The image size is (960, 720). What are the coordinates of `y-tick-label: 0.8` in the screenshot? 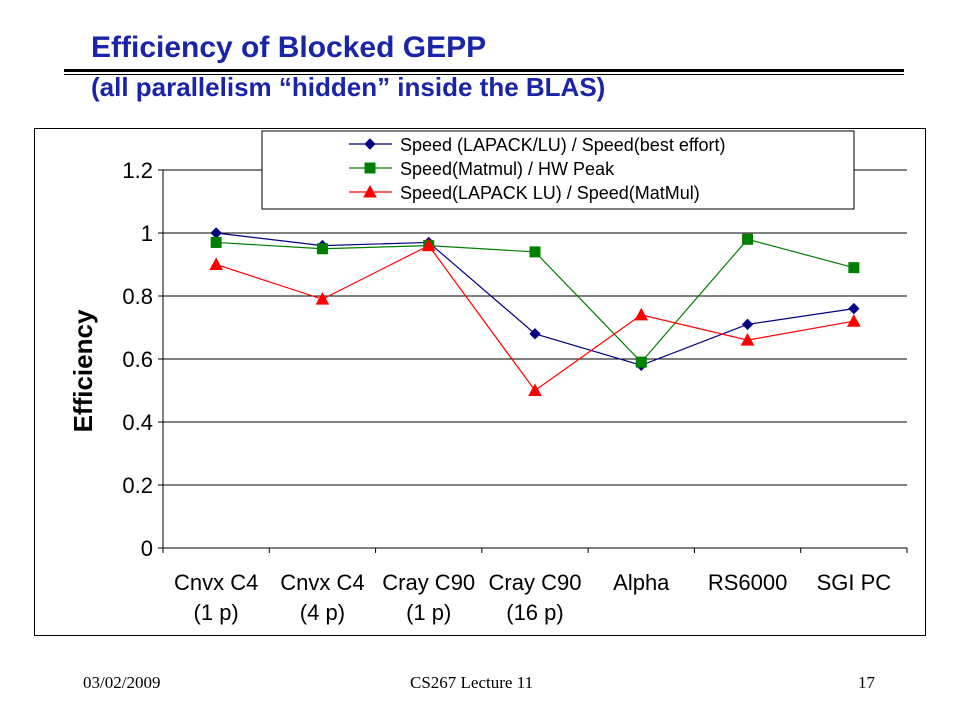 It's located at (137, 296).